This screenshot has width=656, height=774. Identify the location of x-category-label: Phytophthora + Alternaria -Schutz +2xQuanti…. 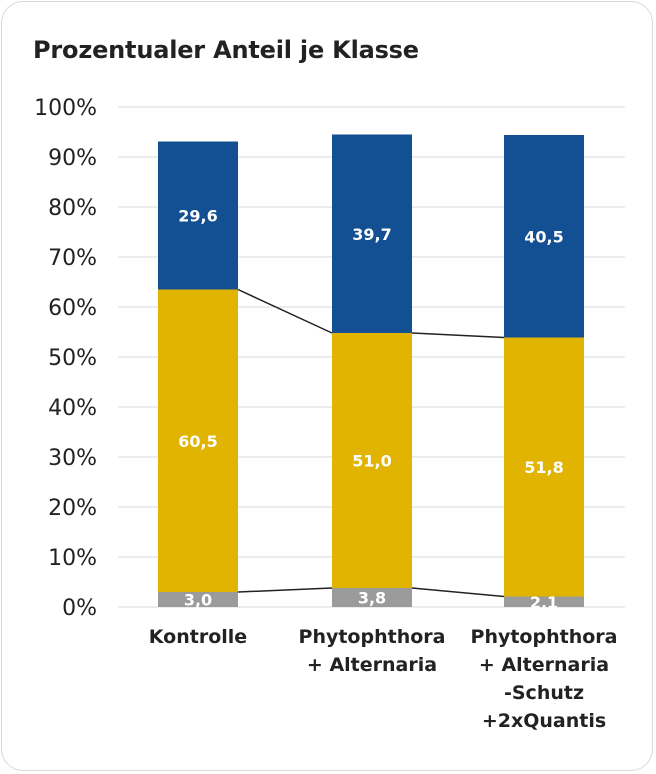
(544, 679).